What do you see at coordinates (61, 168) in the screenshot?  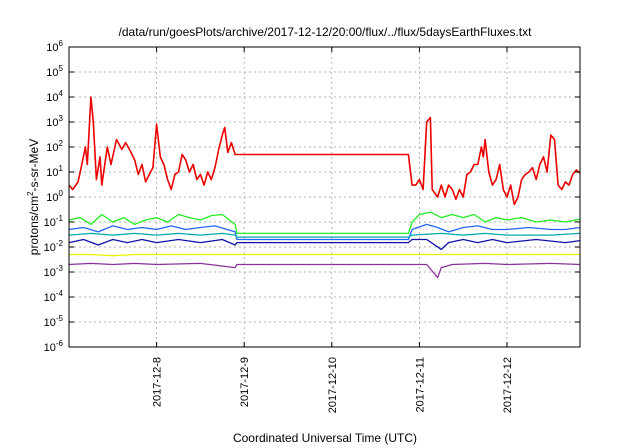 I see `y-tick-exponent: 1` at bounding box center [61, 168].